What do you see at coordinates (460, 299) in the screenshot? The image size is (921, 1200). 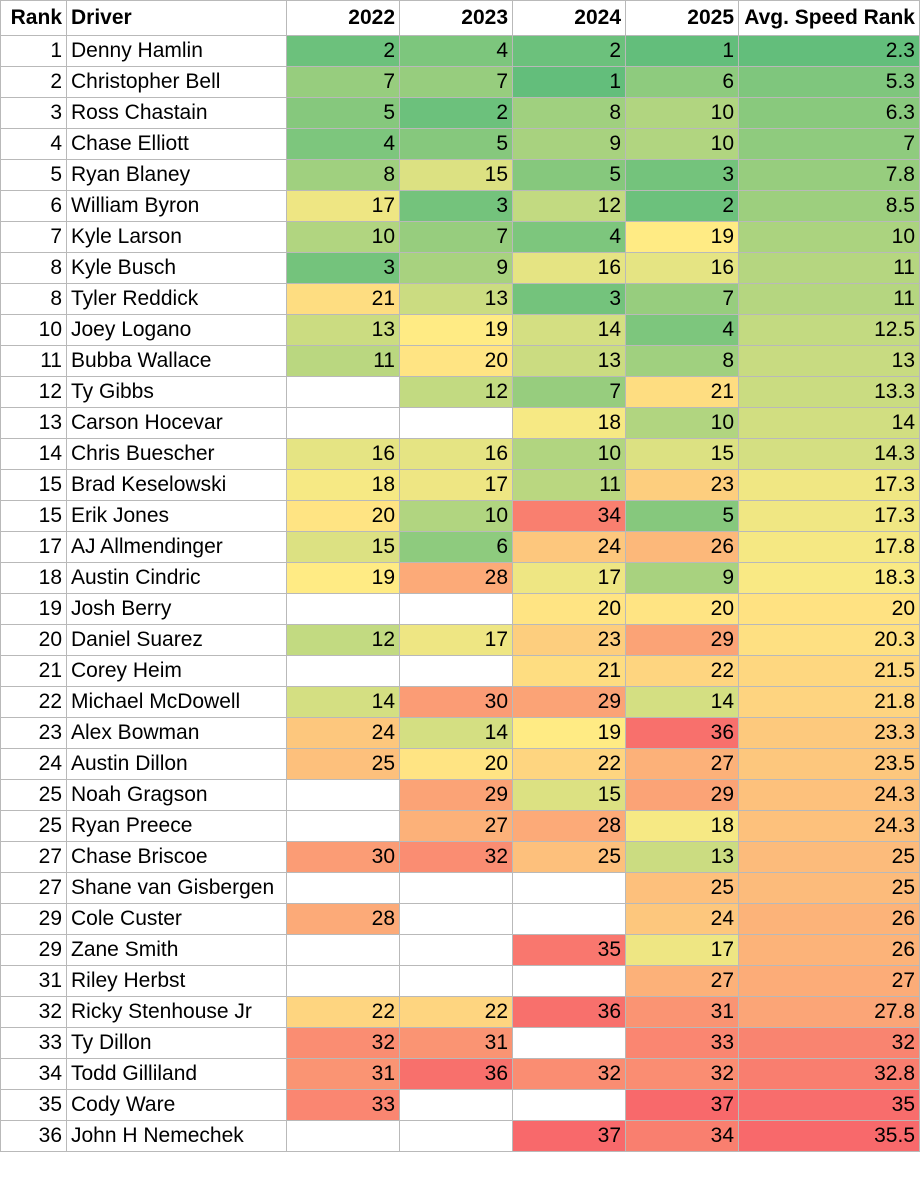 I see `table-row: 8 Tyler Reddick 21 13 3 7 11` at bounding box center [460, 299].